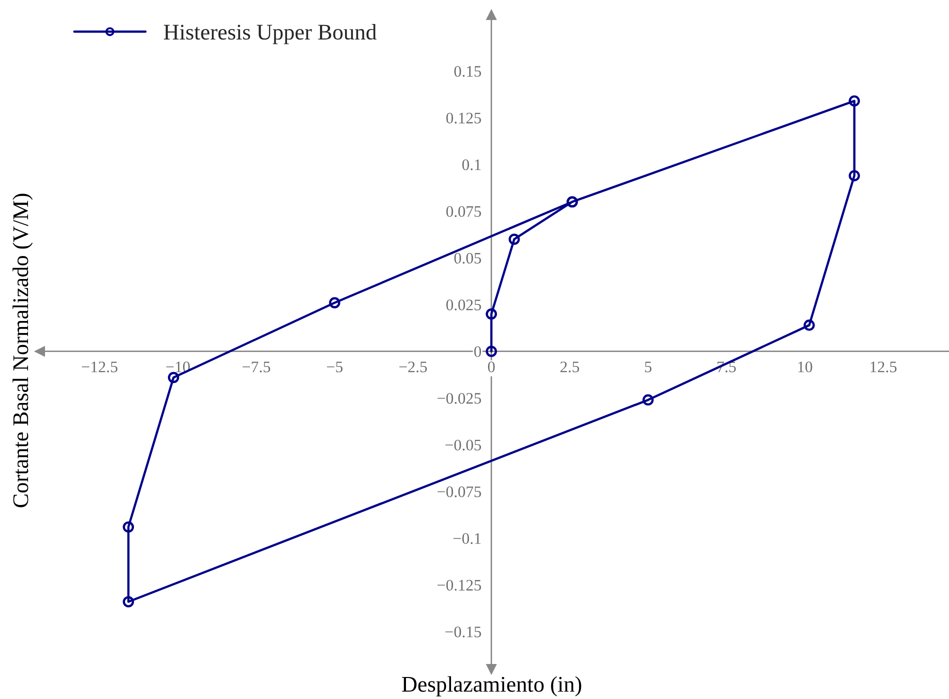  What do you see at coordinates (467, 538) in the screenshot?
I see `y-tick-label: −0.1` at bounding box center [467, 538].